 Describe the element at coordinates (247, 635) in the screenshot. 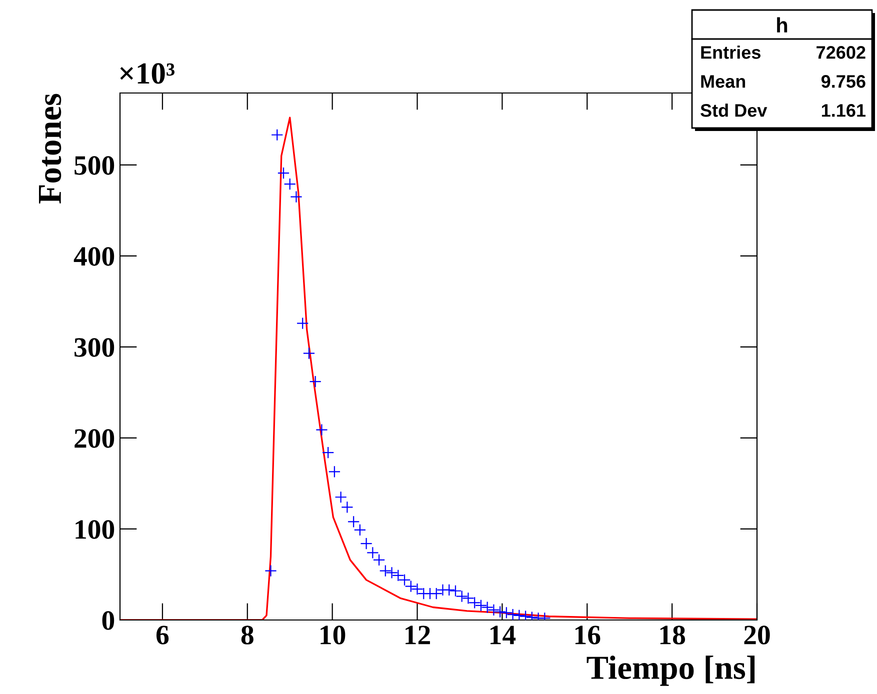

I see `x-tick-label: 8` at that location.